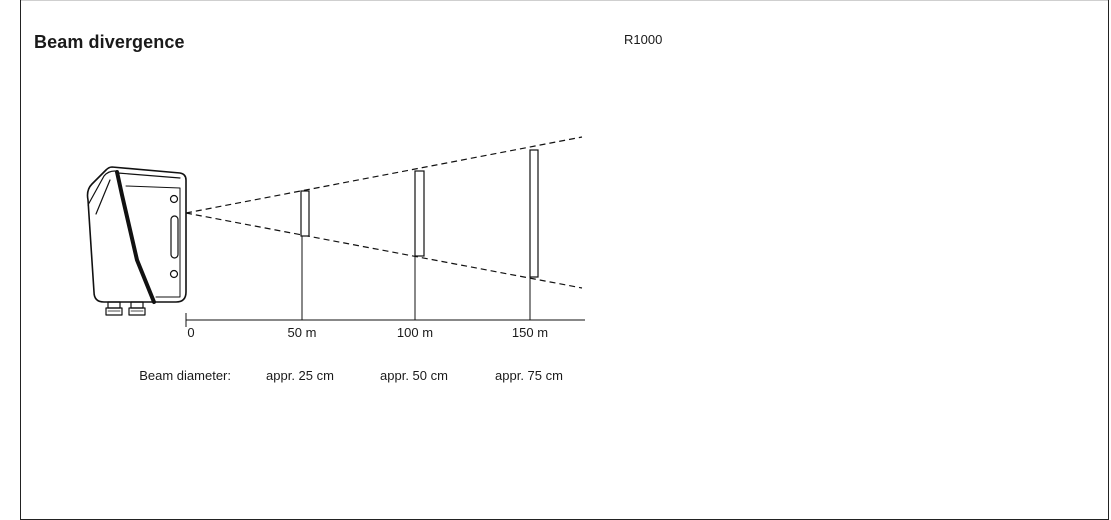 The width and height of the screenshot is (1111, 520). I want to click on sensor-device-icon, so click(136, 241).